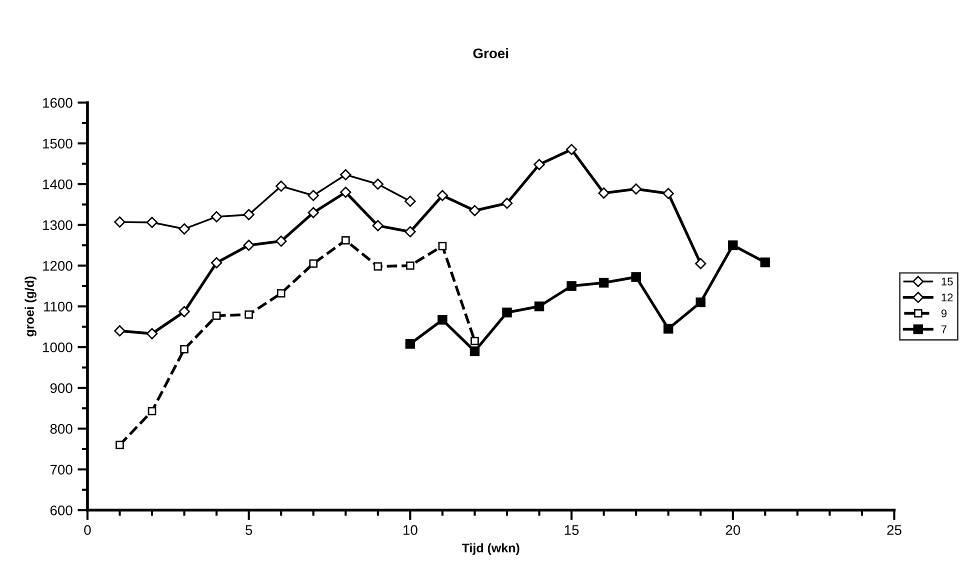  I want to click on legend-label: 9, so click(944, 313).